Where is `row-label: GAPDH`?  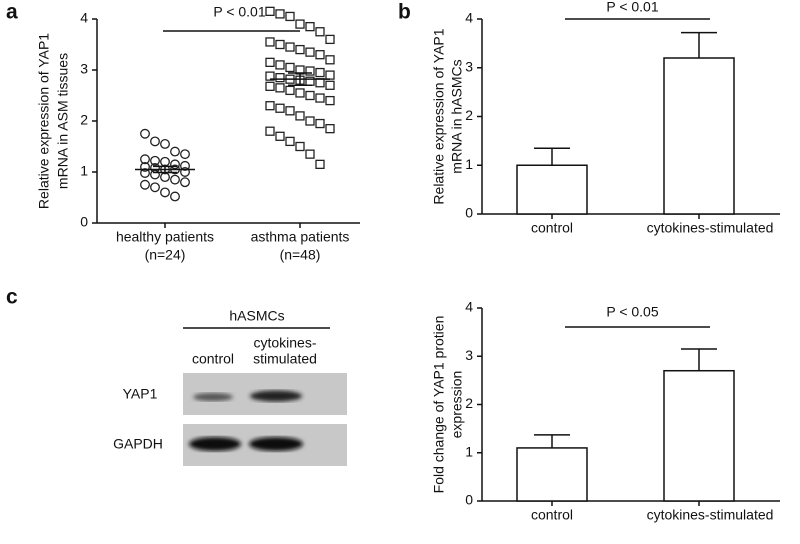
row-label: GAPDH is located at coordinates (138, 444).